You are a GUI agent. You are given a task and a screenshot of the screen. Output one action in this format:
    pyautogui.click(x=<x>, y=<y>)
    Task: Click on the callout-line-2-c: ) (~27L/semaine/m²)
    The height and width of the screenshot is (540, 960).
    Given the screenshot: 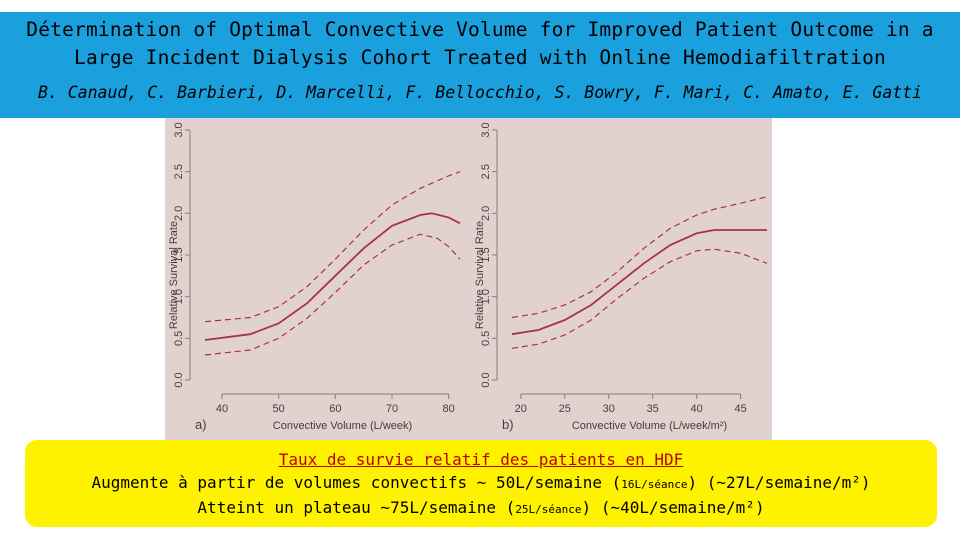 What is the action you would take?
    pyautogui.click(x=779, y=482)
    